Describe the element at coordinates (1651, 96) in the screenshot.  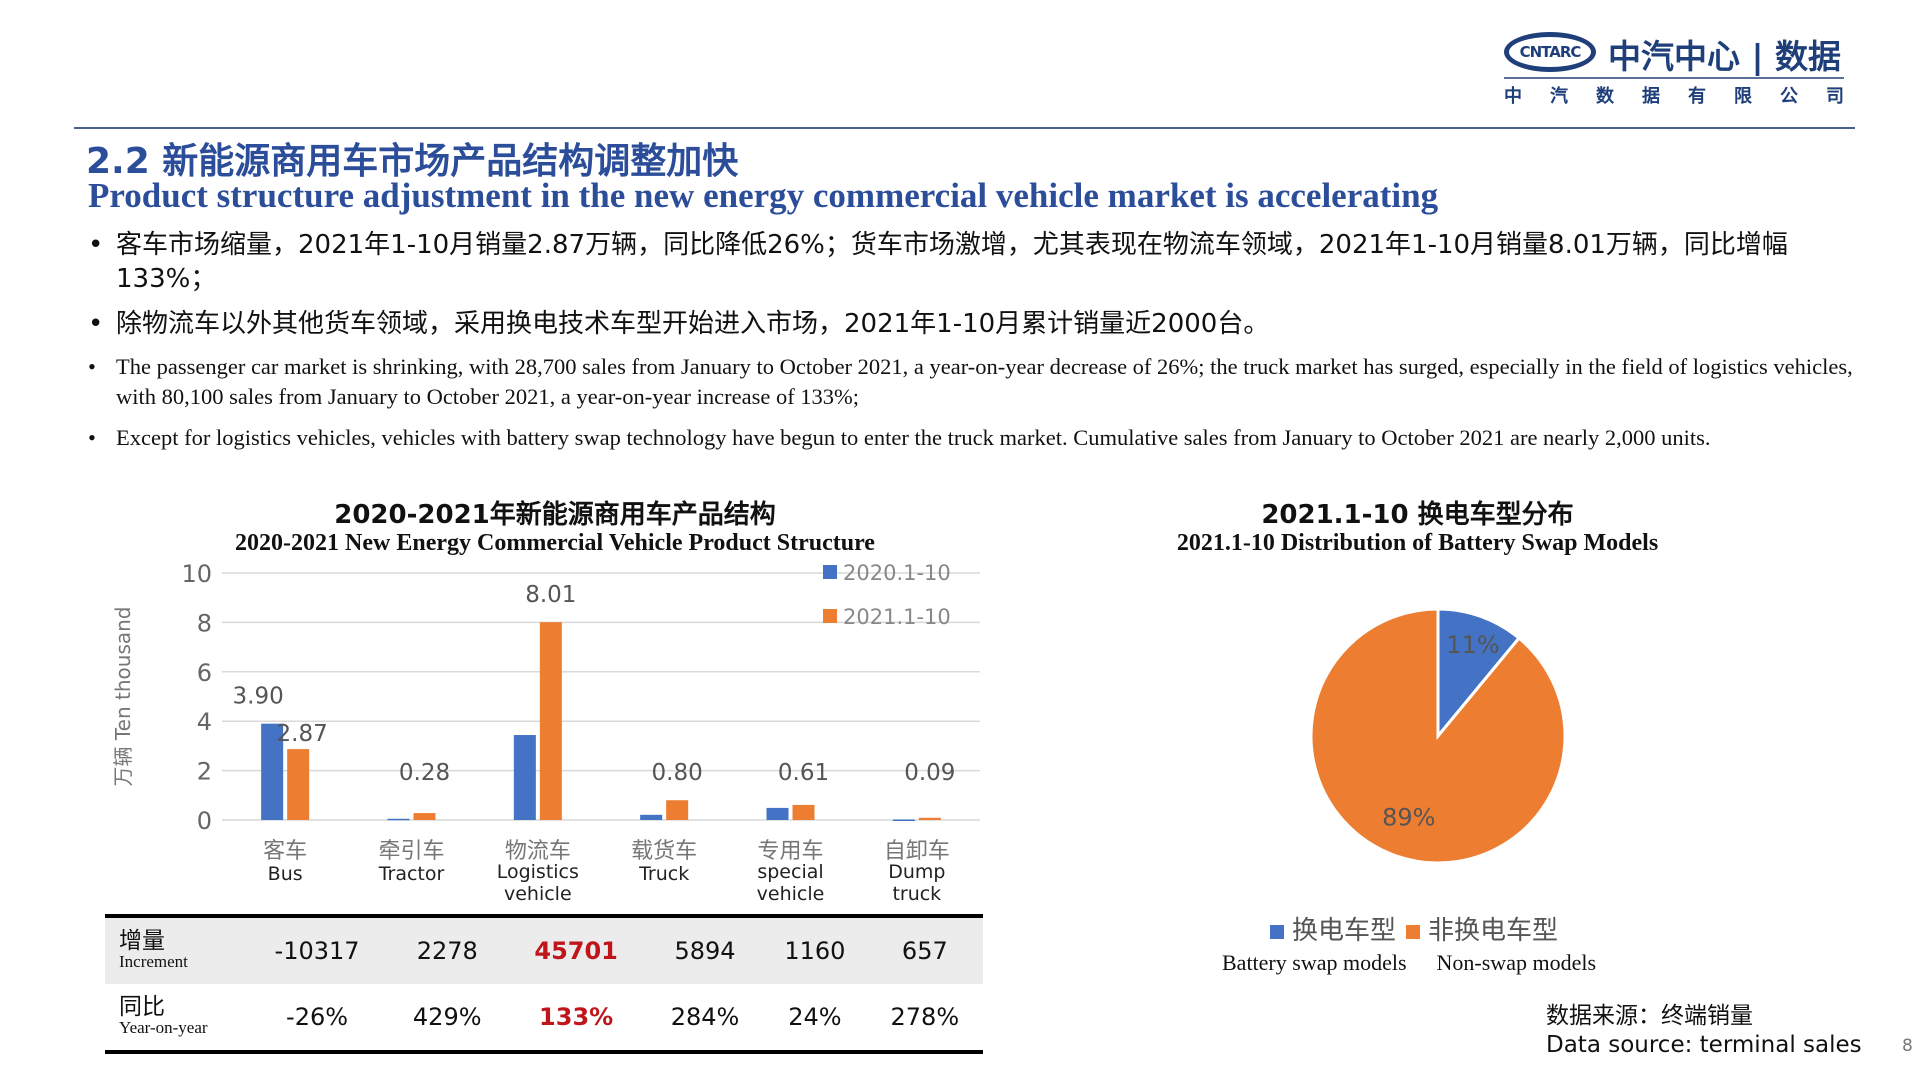
I see `logo-char: 据` at that location.